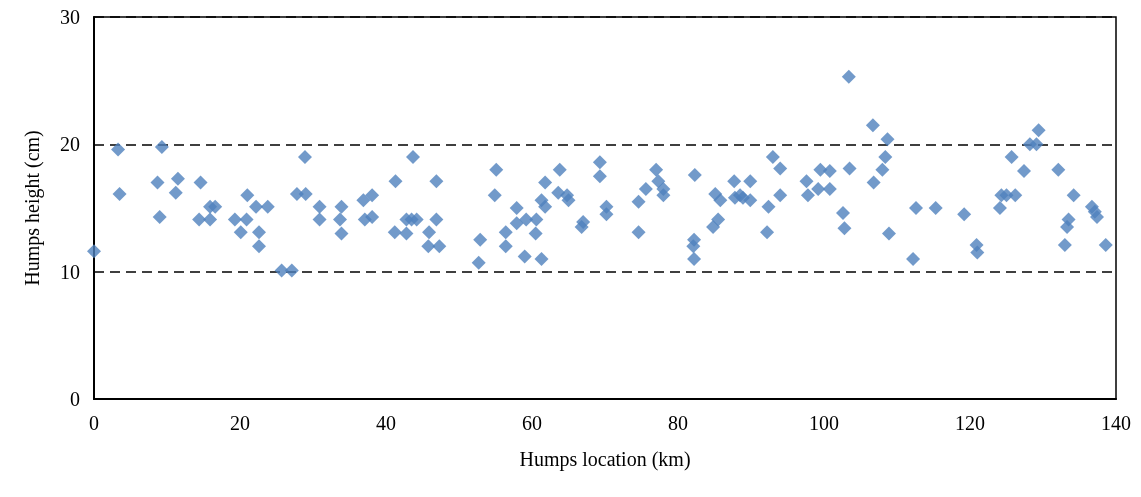 The width and height of the screenshot is (1141, 497). I want to click on x-axis-title: Humps location (km), so click(605, 459).